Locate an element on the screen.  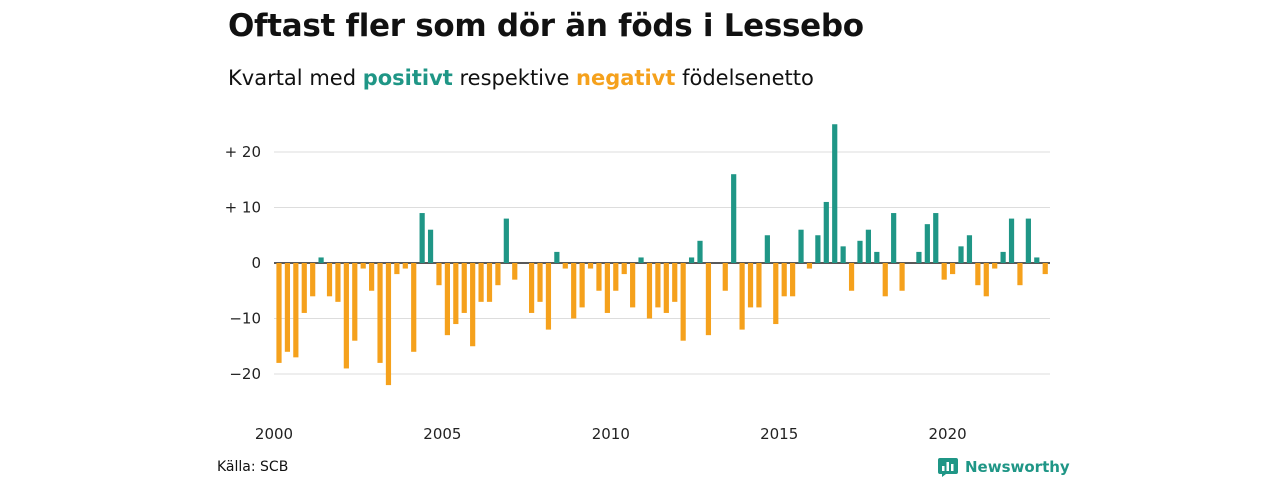
x-tick-label: 2000 is located at coordinates (274, 434).